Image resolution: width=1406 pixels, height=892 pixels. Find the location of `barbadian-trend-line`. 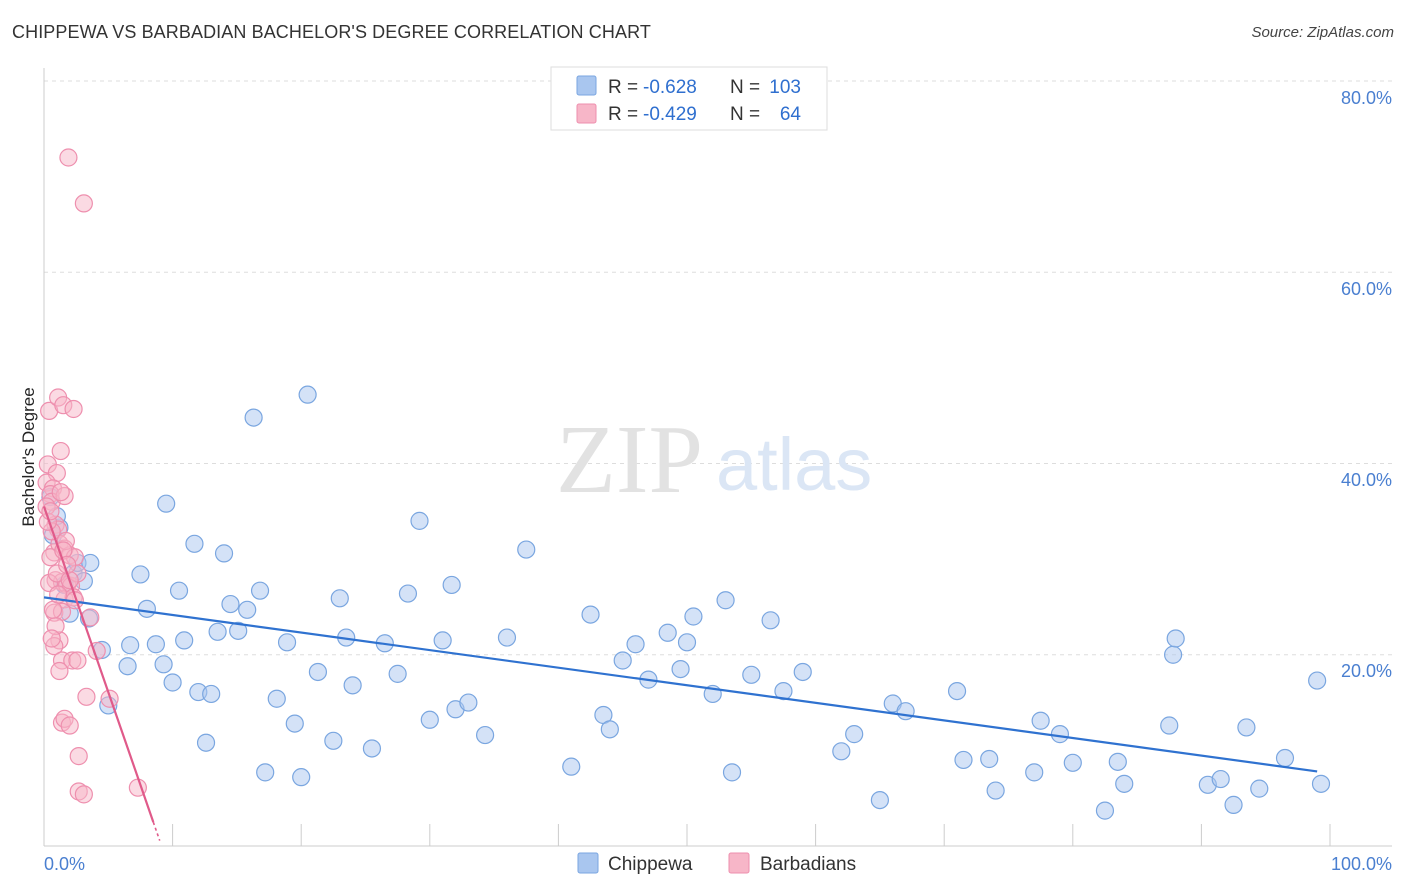

barbadian-trend-line is located at coordinates (98, 664).